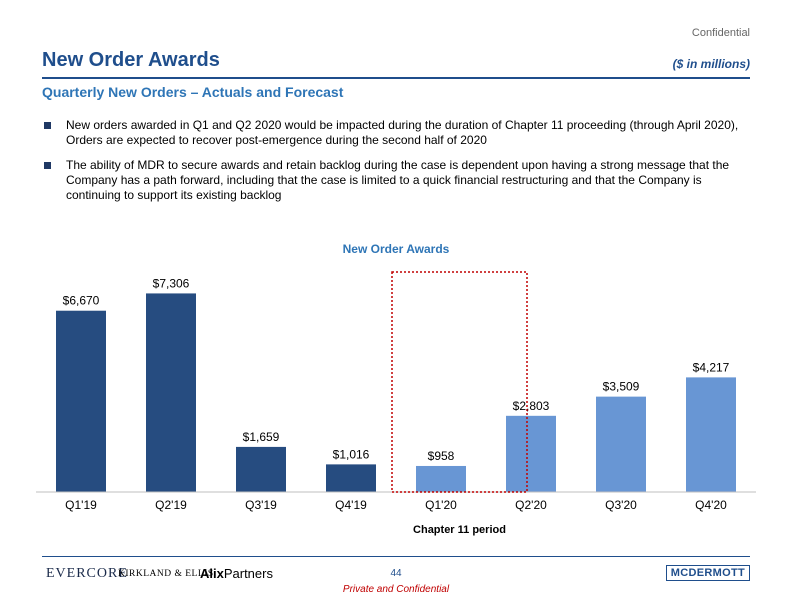 The height and width of the screenshot is (612, 792). What do you see at coordinates (351, 454) in the screenshot?
I see `data-label-3: $1,016` at bounding box center [351, 454].